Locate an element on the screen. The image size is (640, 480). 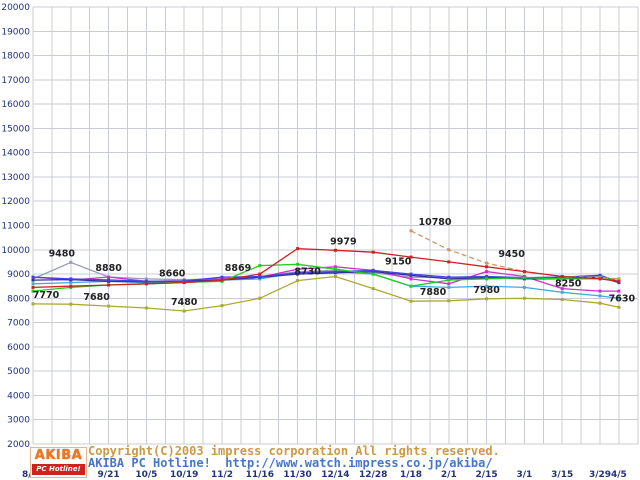
svg-text: 3/15 is located at coordinates (562, 475).